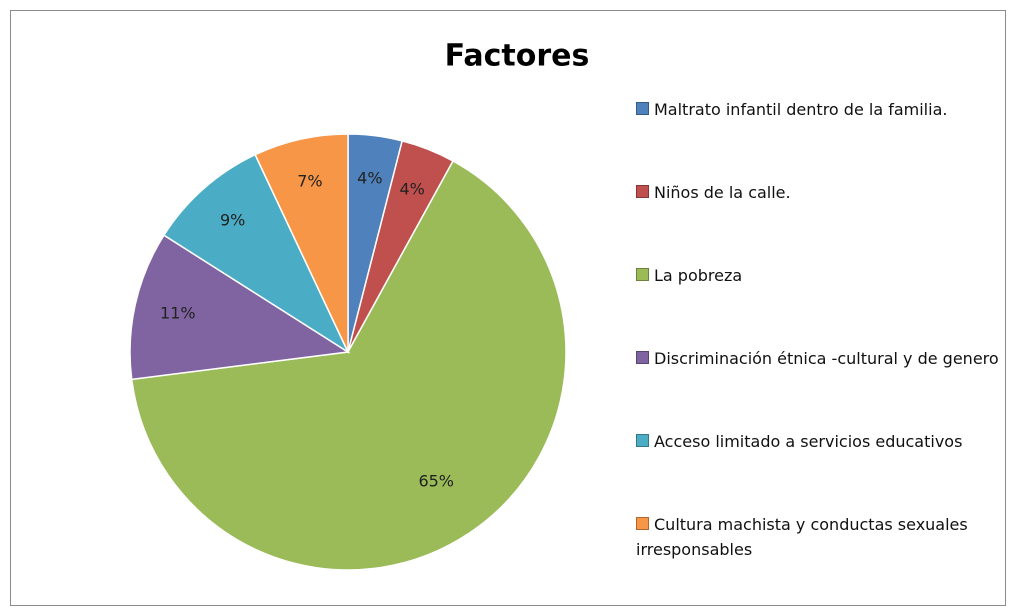 This screenshot has width=1016, height=614. Describe the element at coordinates (698, 275) in the screenshot. I see `legend-label: La pobreza` at that location.